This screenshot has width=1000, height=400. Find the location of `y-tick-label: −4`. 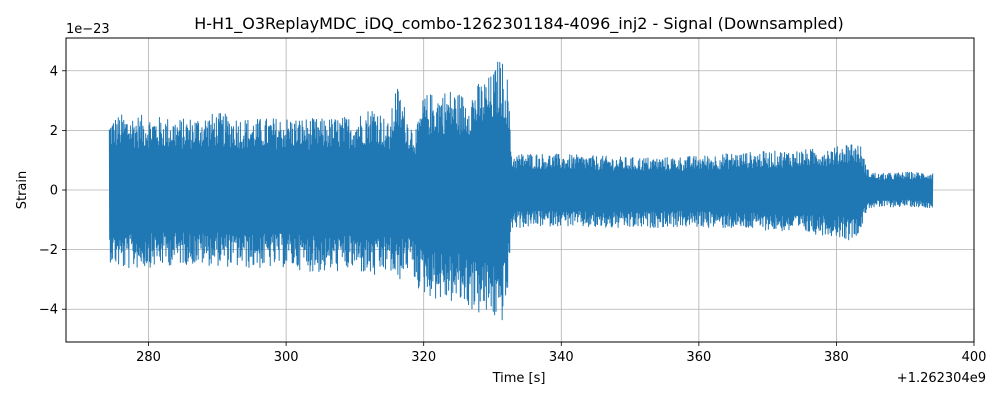

y-tick-label: −4 is located at coordinates (48, 310).